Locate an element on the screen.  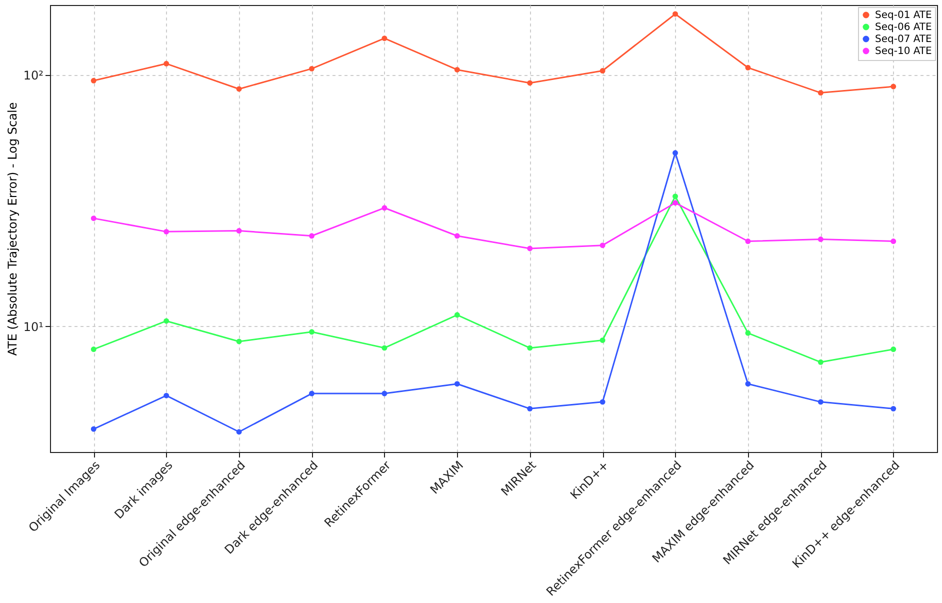
legend-label: Seq-01 ATE is located at coordinates (903, 15).